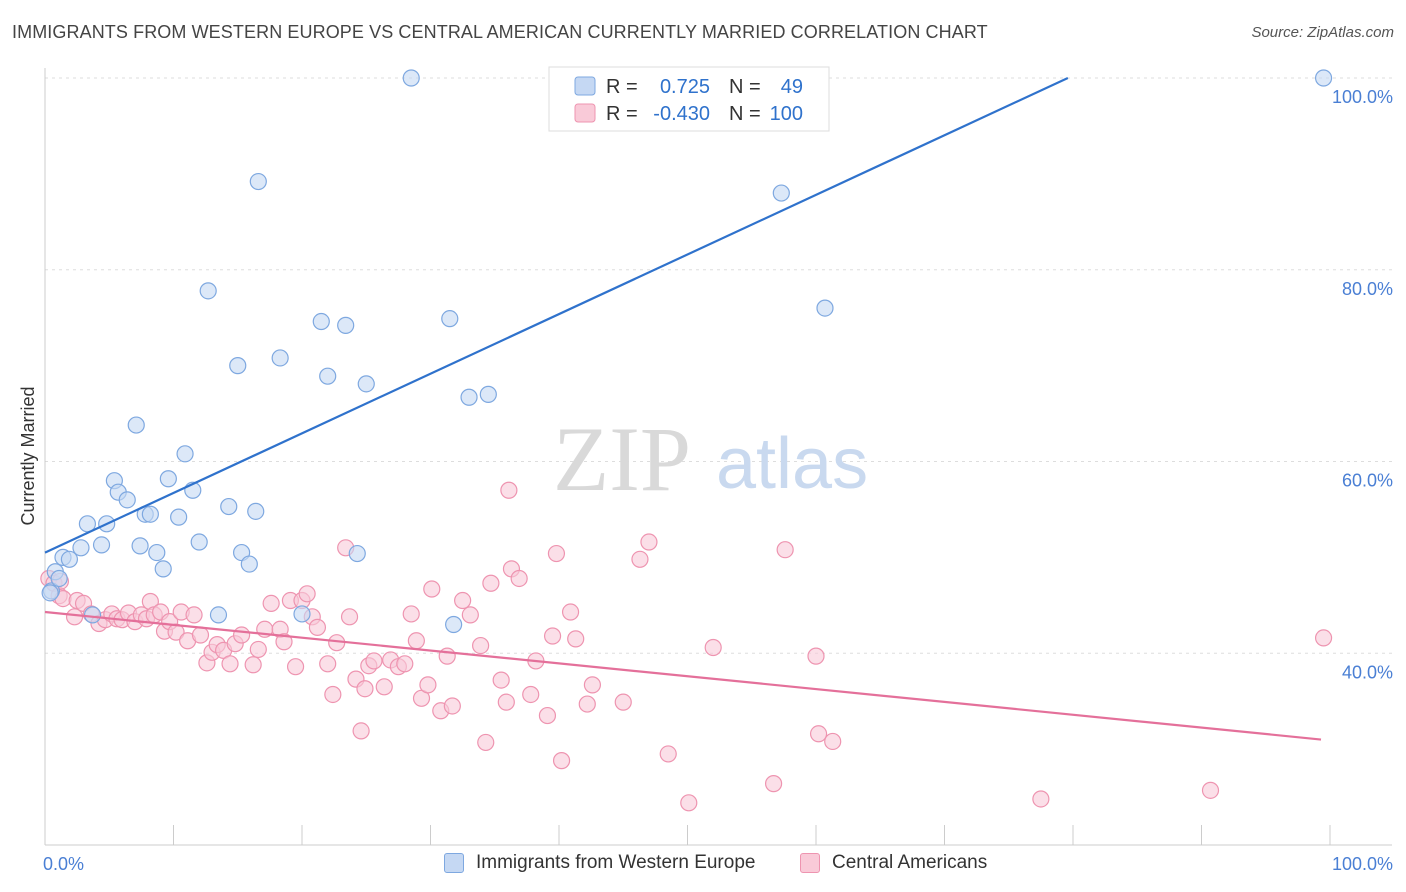 The image size is (1406, 892). Describe the element at coordinates (599, 863) in the screenshot. I see `legend-item-western-europe: Immigrants from Western Europe` at that location.